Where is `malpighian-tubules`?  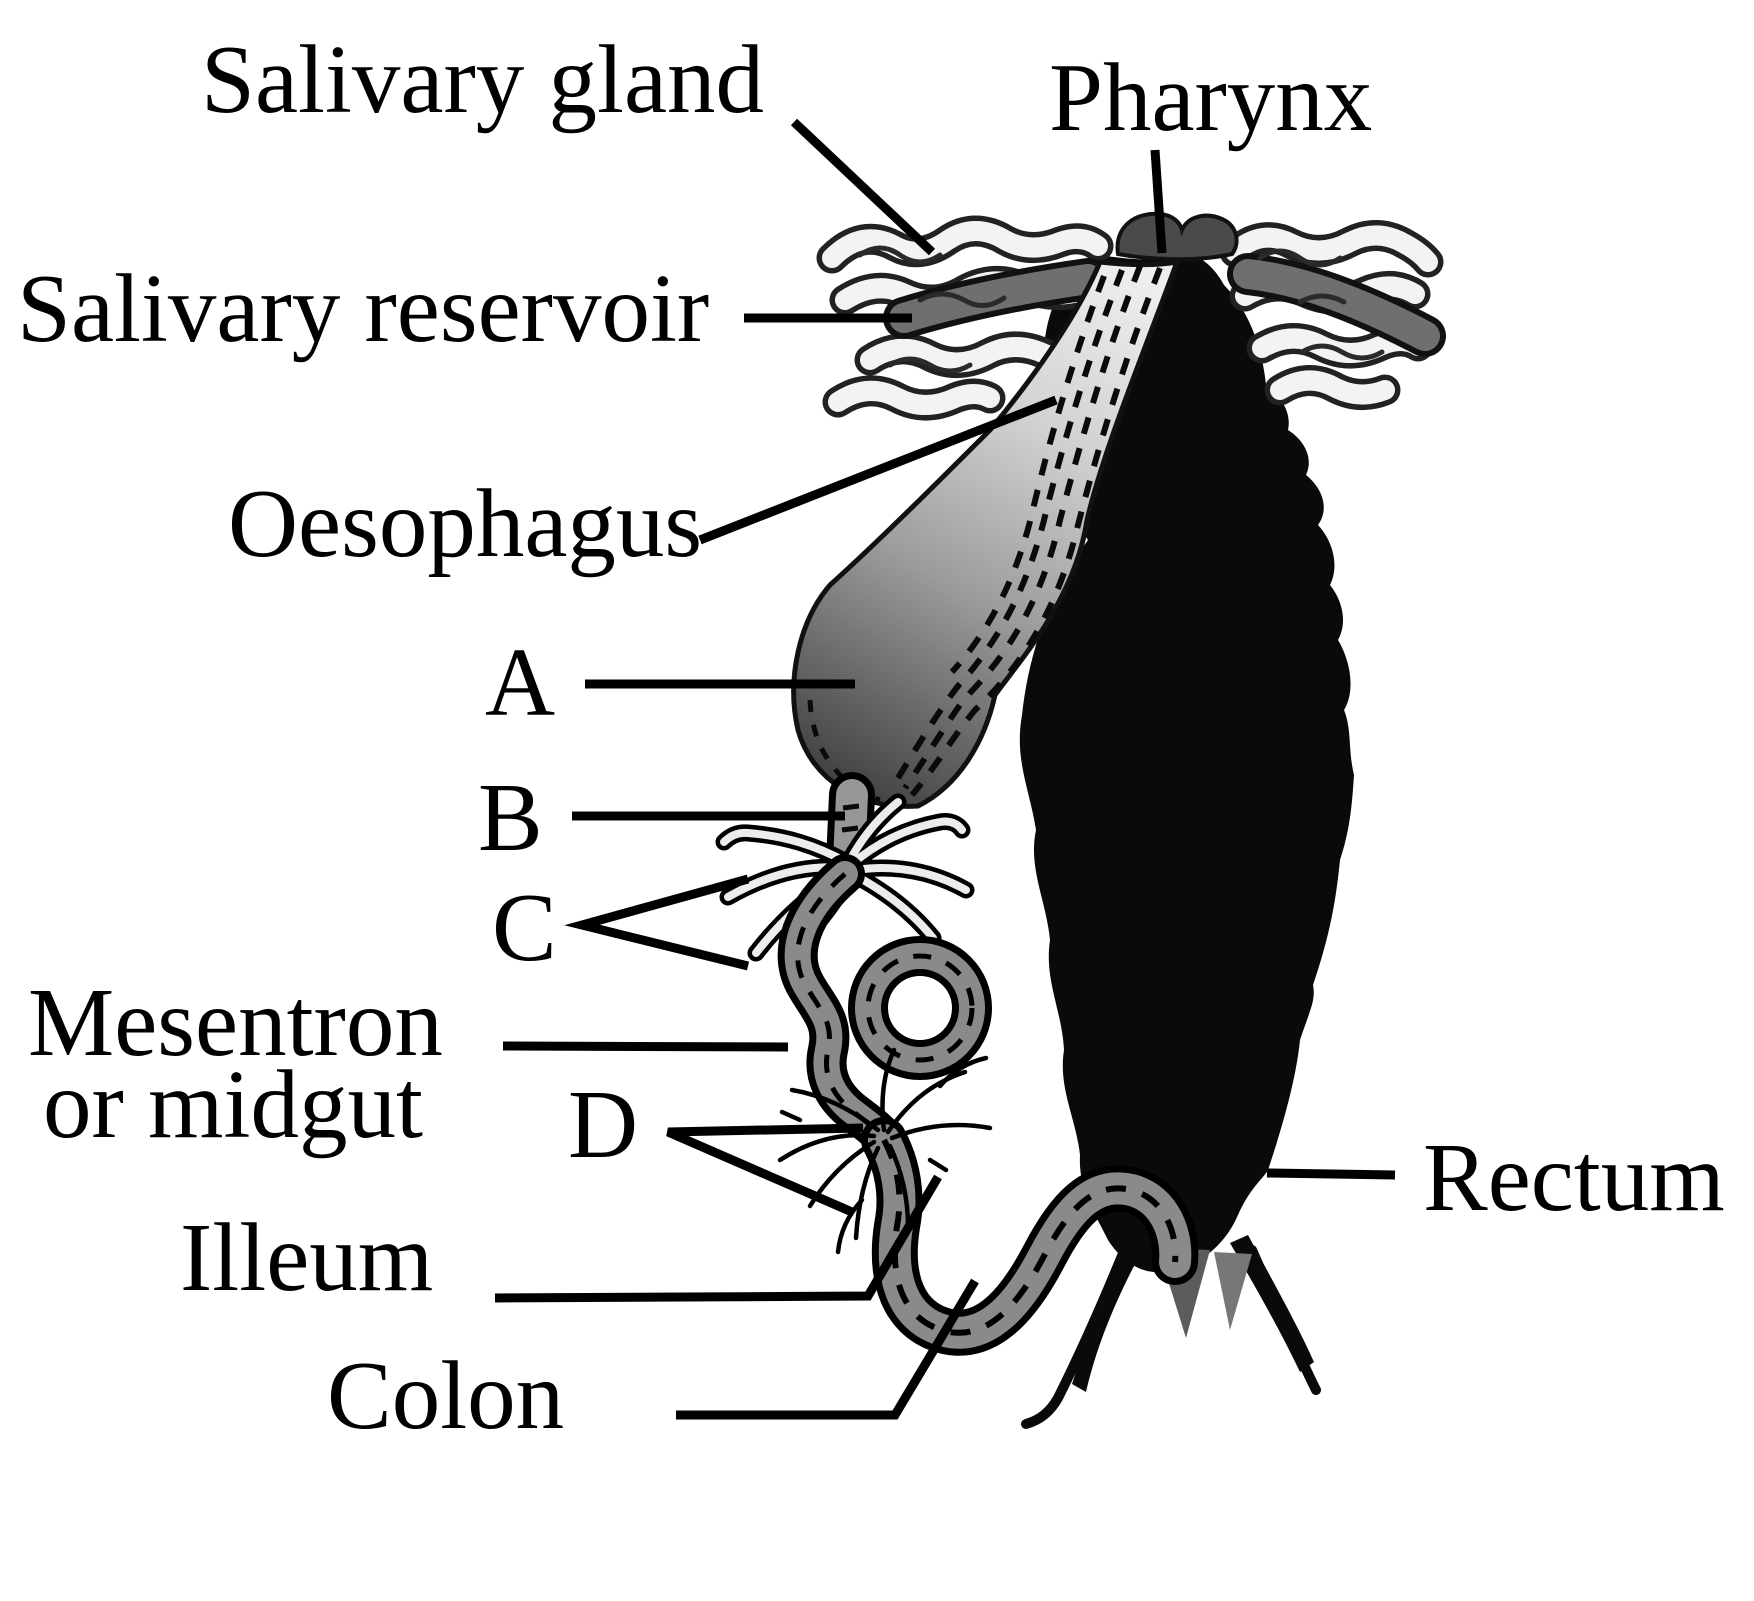
malpighian-tubules is located at coordinates (885, 1151).